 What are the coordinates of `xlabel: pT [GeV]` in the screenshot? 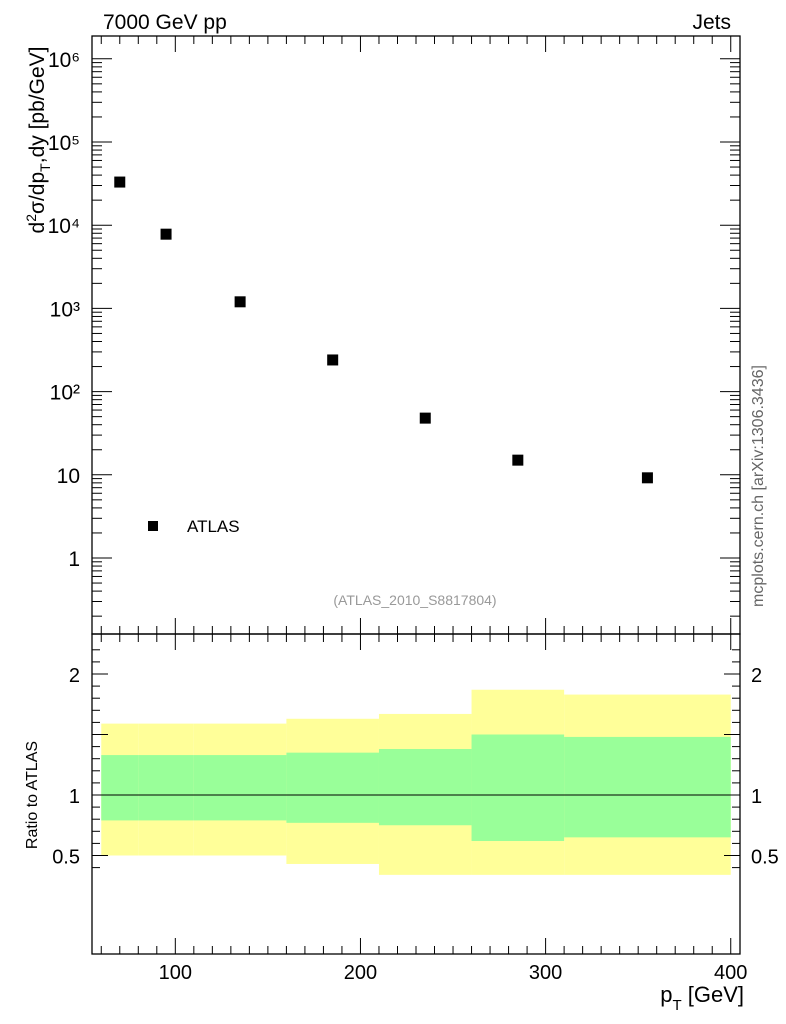 It's located at (702, 998).